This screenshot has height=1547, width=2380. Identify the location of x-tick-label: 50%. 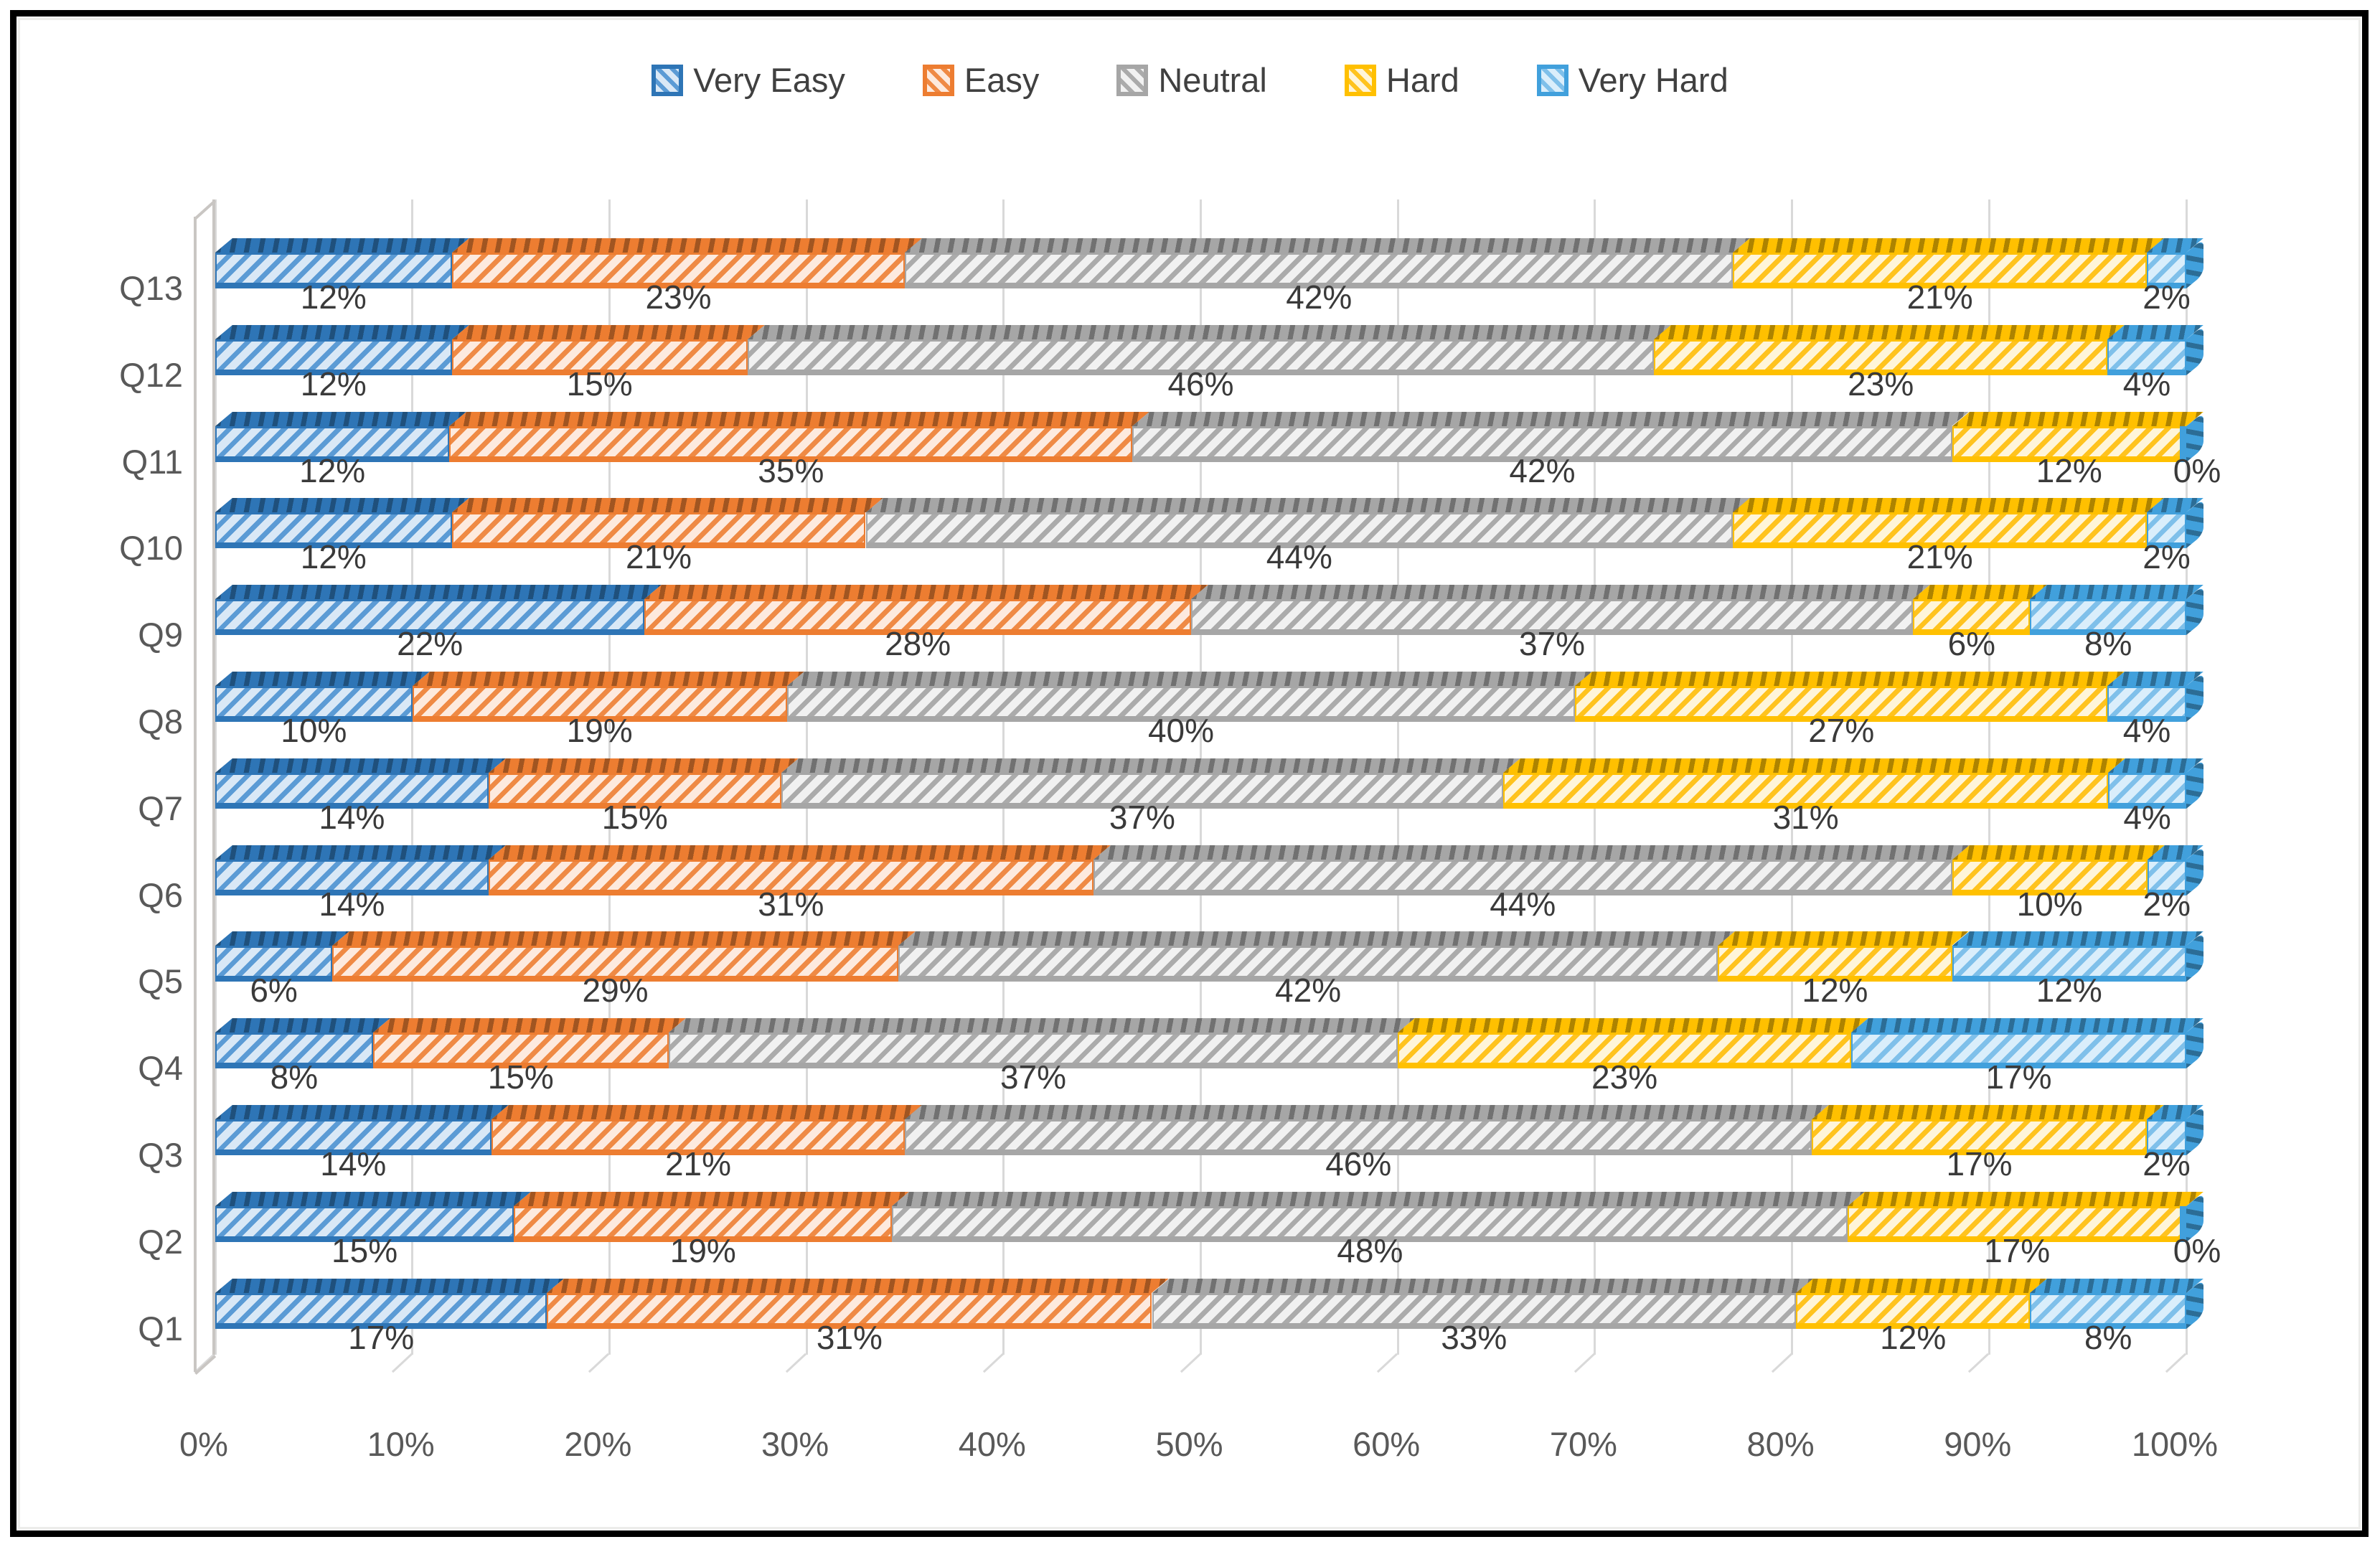
(1189, 1444).